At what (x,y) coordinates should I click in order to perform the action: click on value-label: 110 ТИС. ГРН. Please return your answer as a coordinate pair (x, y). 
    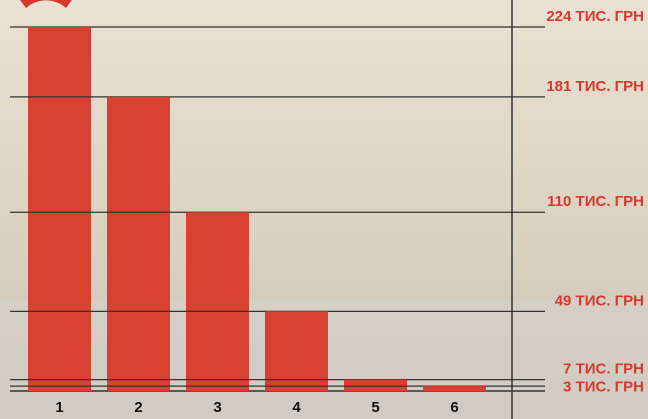
    Looking at the image, I should click on (595, 201).